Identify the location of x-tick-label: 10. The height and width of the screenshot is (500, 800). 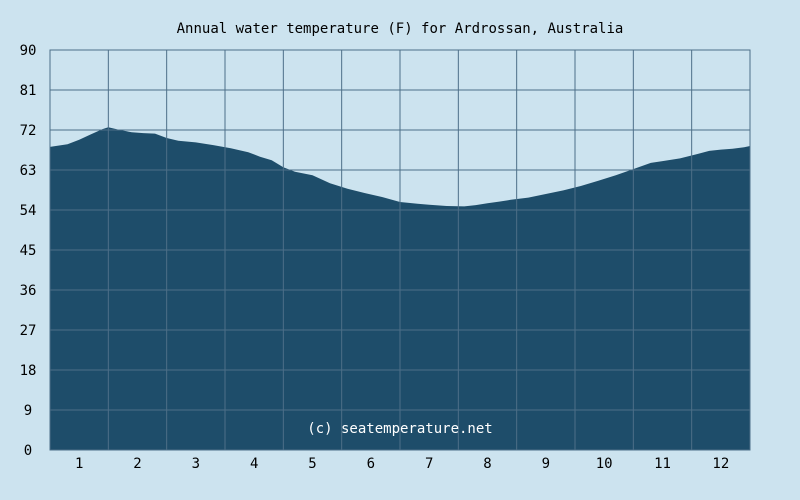
(604, 464).